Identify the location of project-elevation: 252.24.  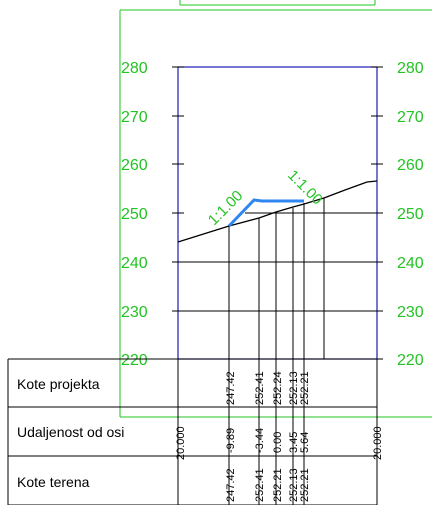
(278, 388).